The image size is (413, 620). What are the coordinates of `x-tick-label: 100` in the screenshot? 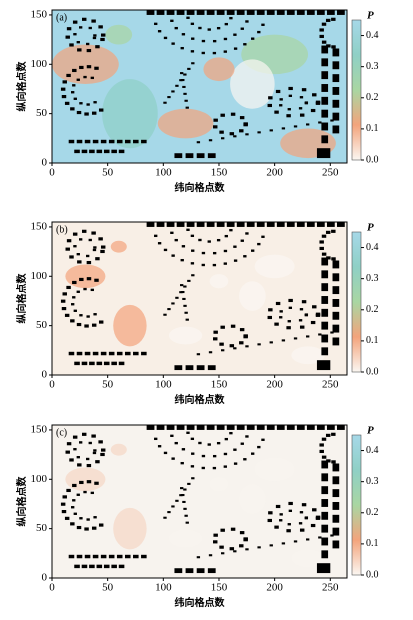 It's located at (163, 385).